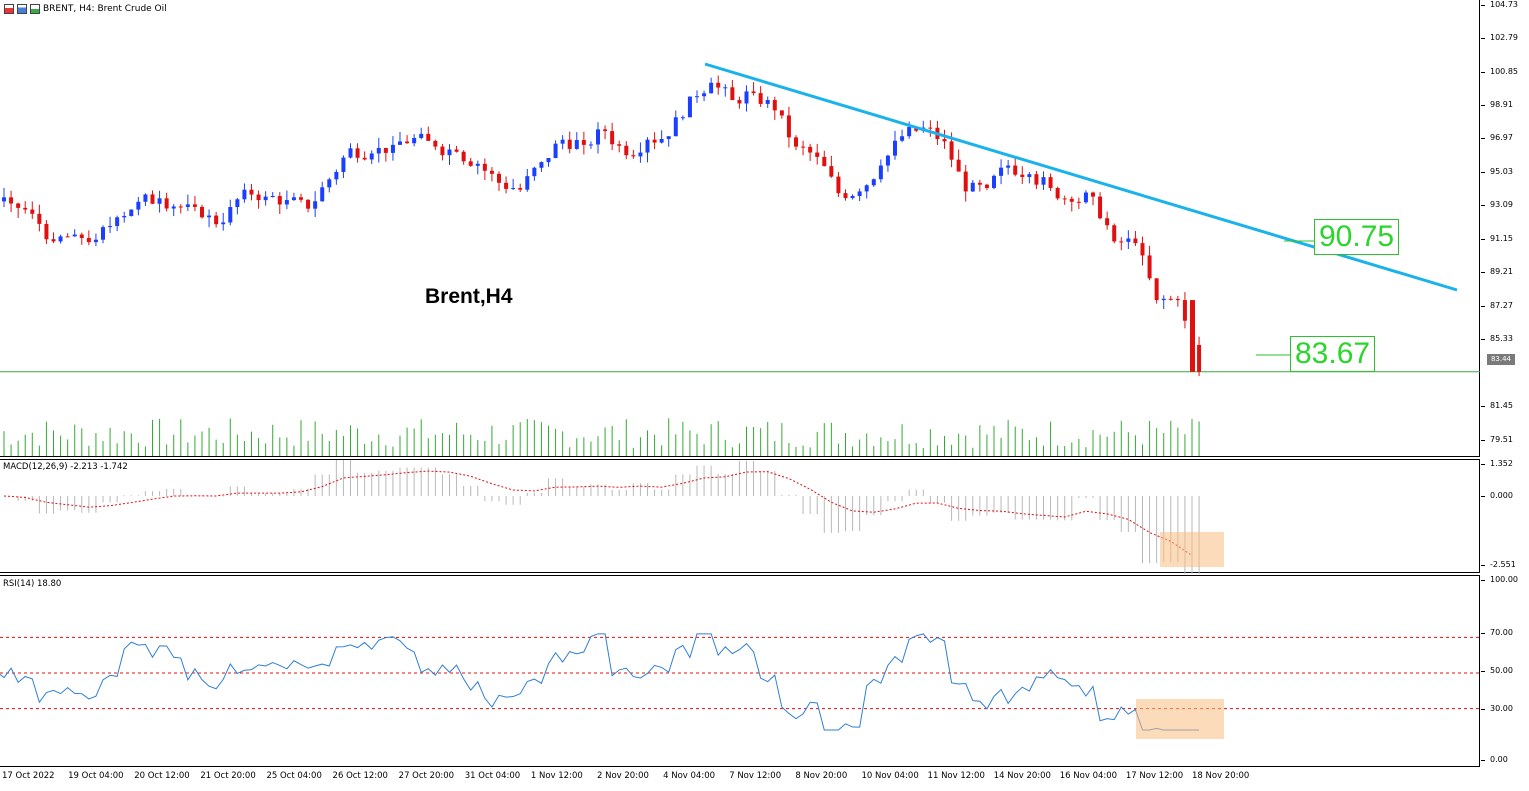 The height and width of the screenshot is (791, 1529). Describe the element at coordinates (1499, 579) in the screenshot. I see `rsi-scale-tick: 100.00` at that location.